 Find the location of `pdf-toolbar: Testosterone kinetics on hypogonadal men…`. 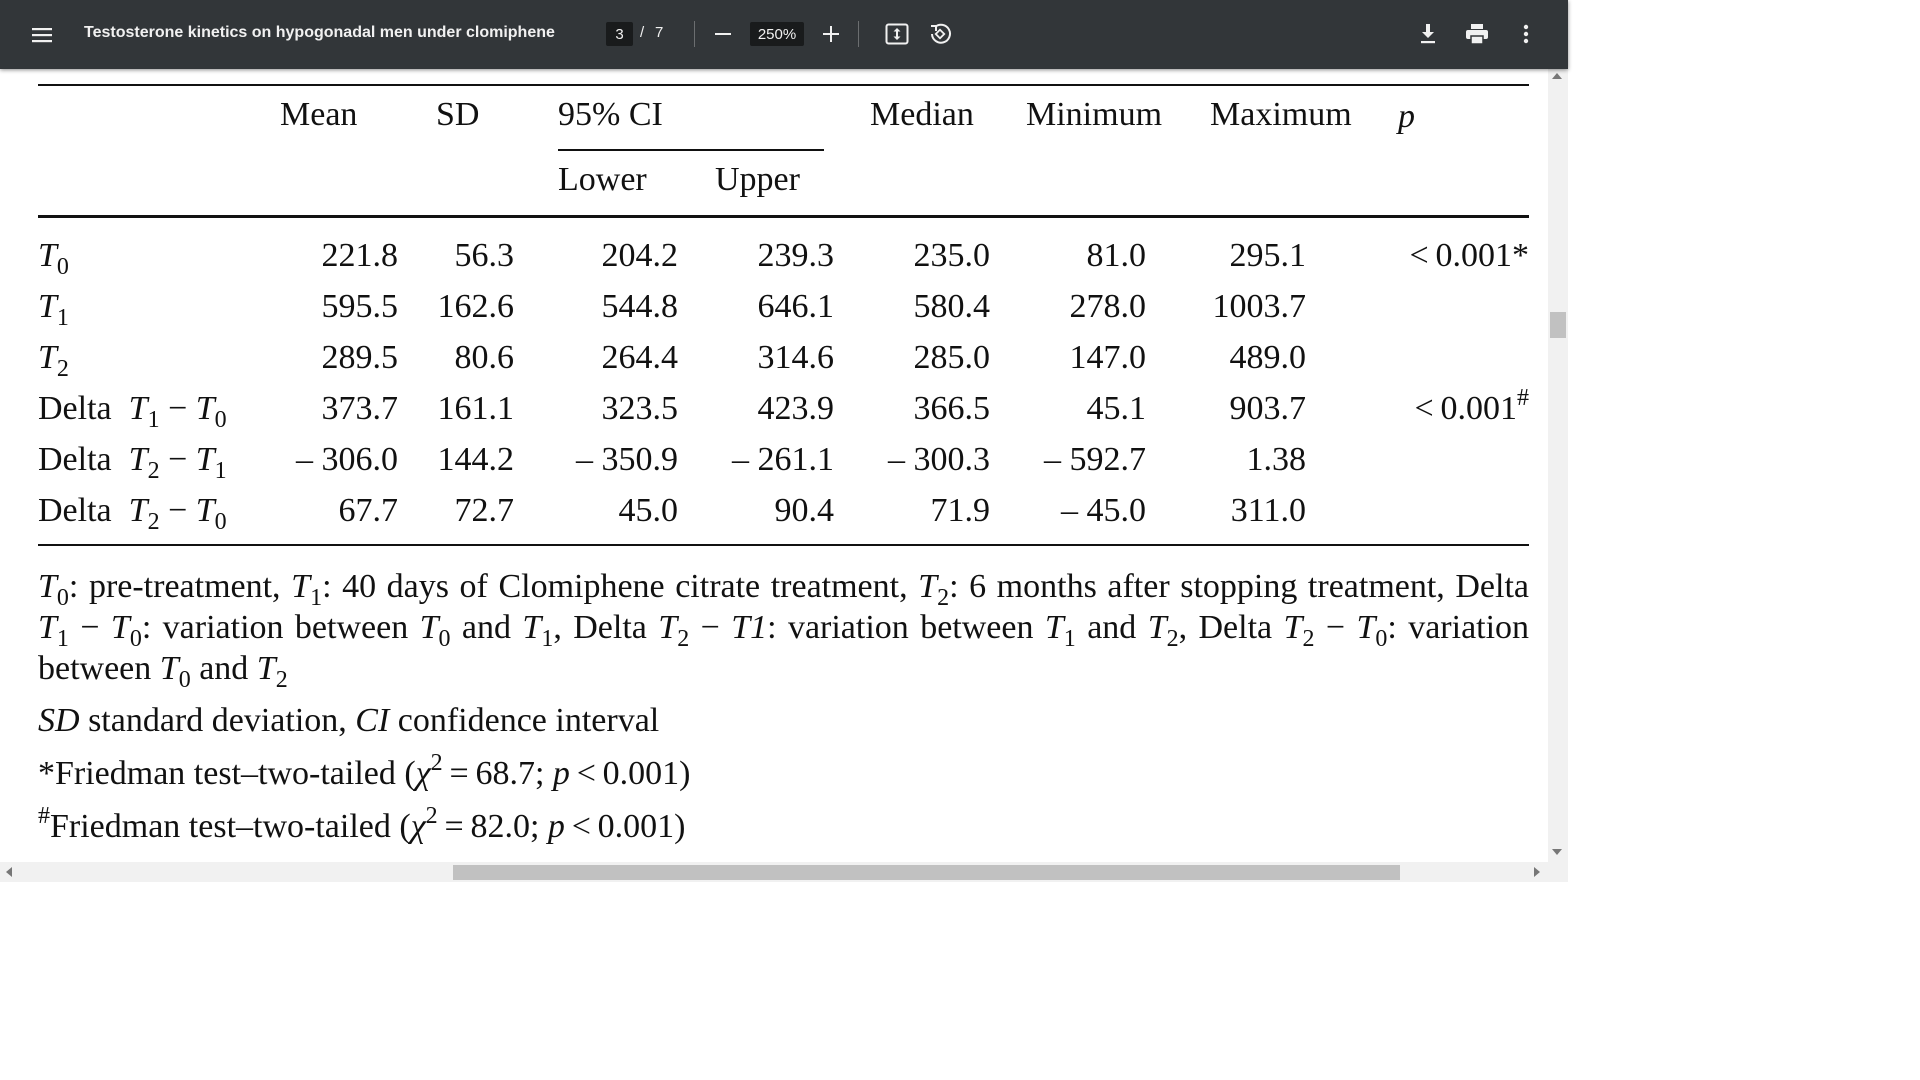

pdf-toolbar: Testosterone kinetics on hypogonadal men… is located at coordinates (784, 34).